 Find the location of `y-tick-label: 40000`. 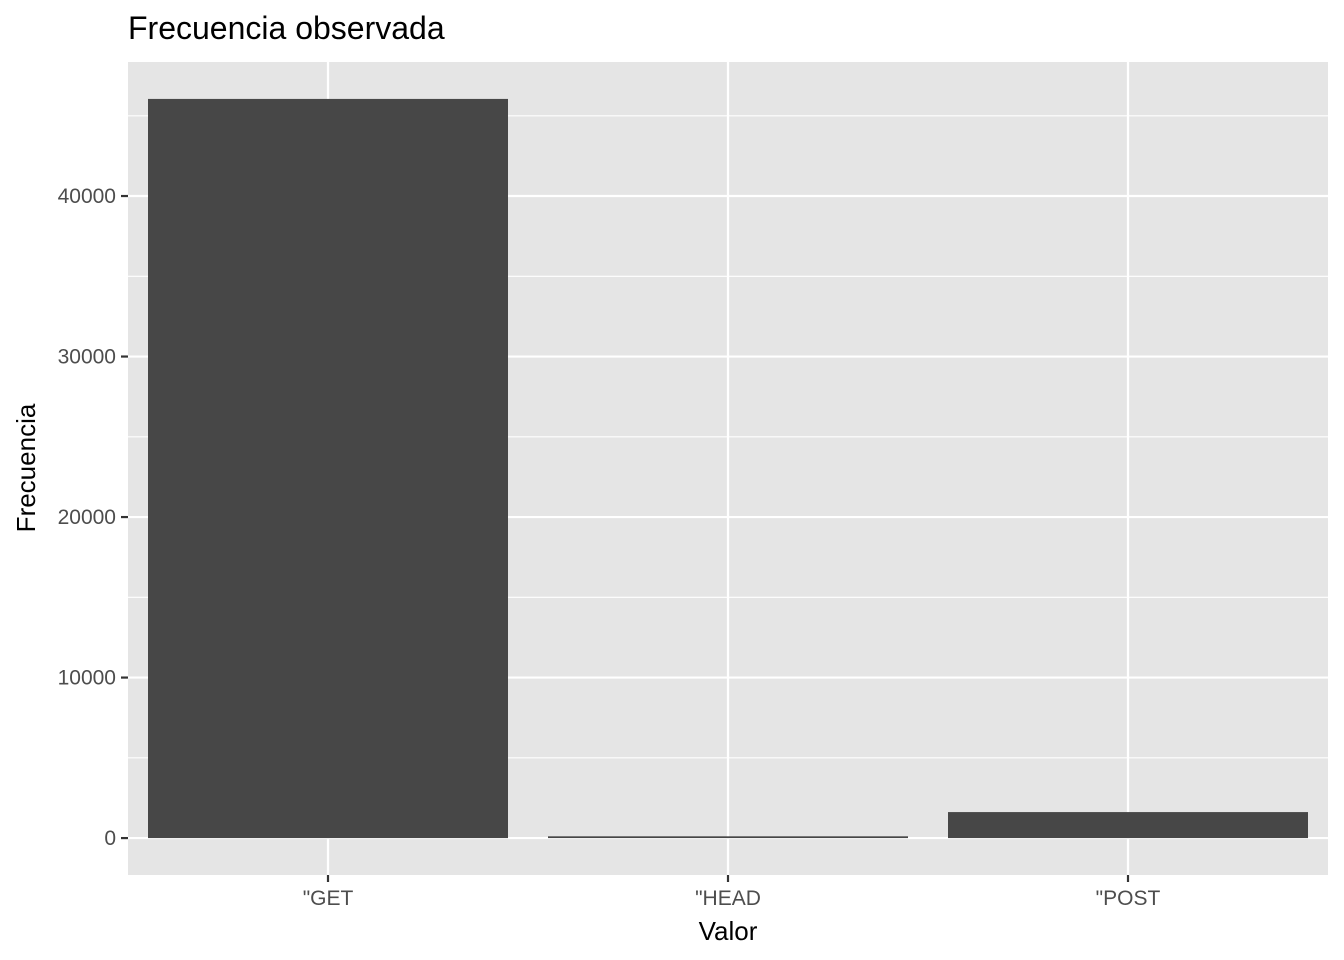

y-tick-label: 40000 is located at coordinates (87, 196).